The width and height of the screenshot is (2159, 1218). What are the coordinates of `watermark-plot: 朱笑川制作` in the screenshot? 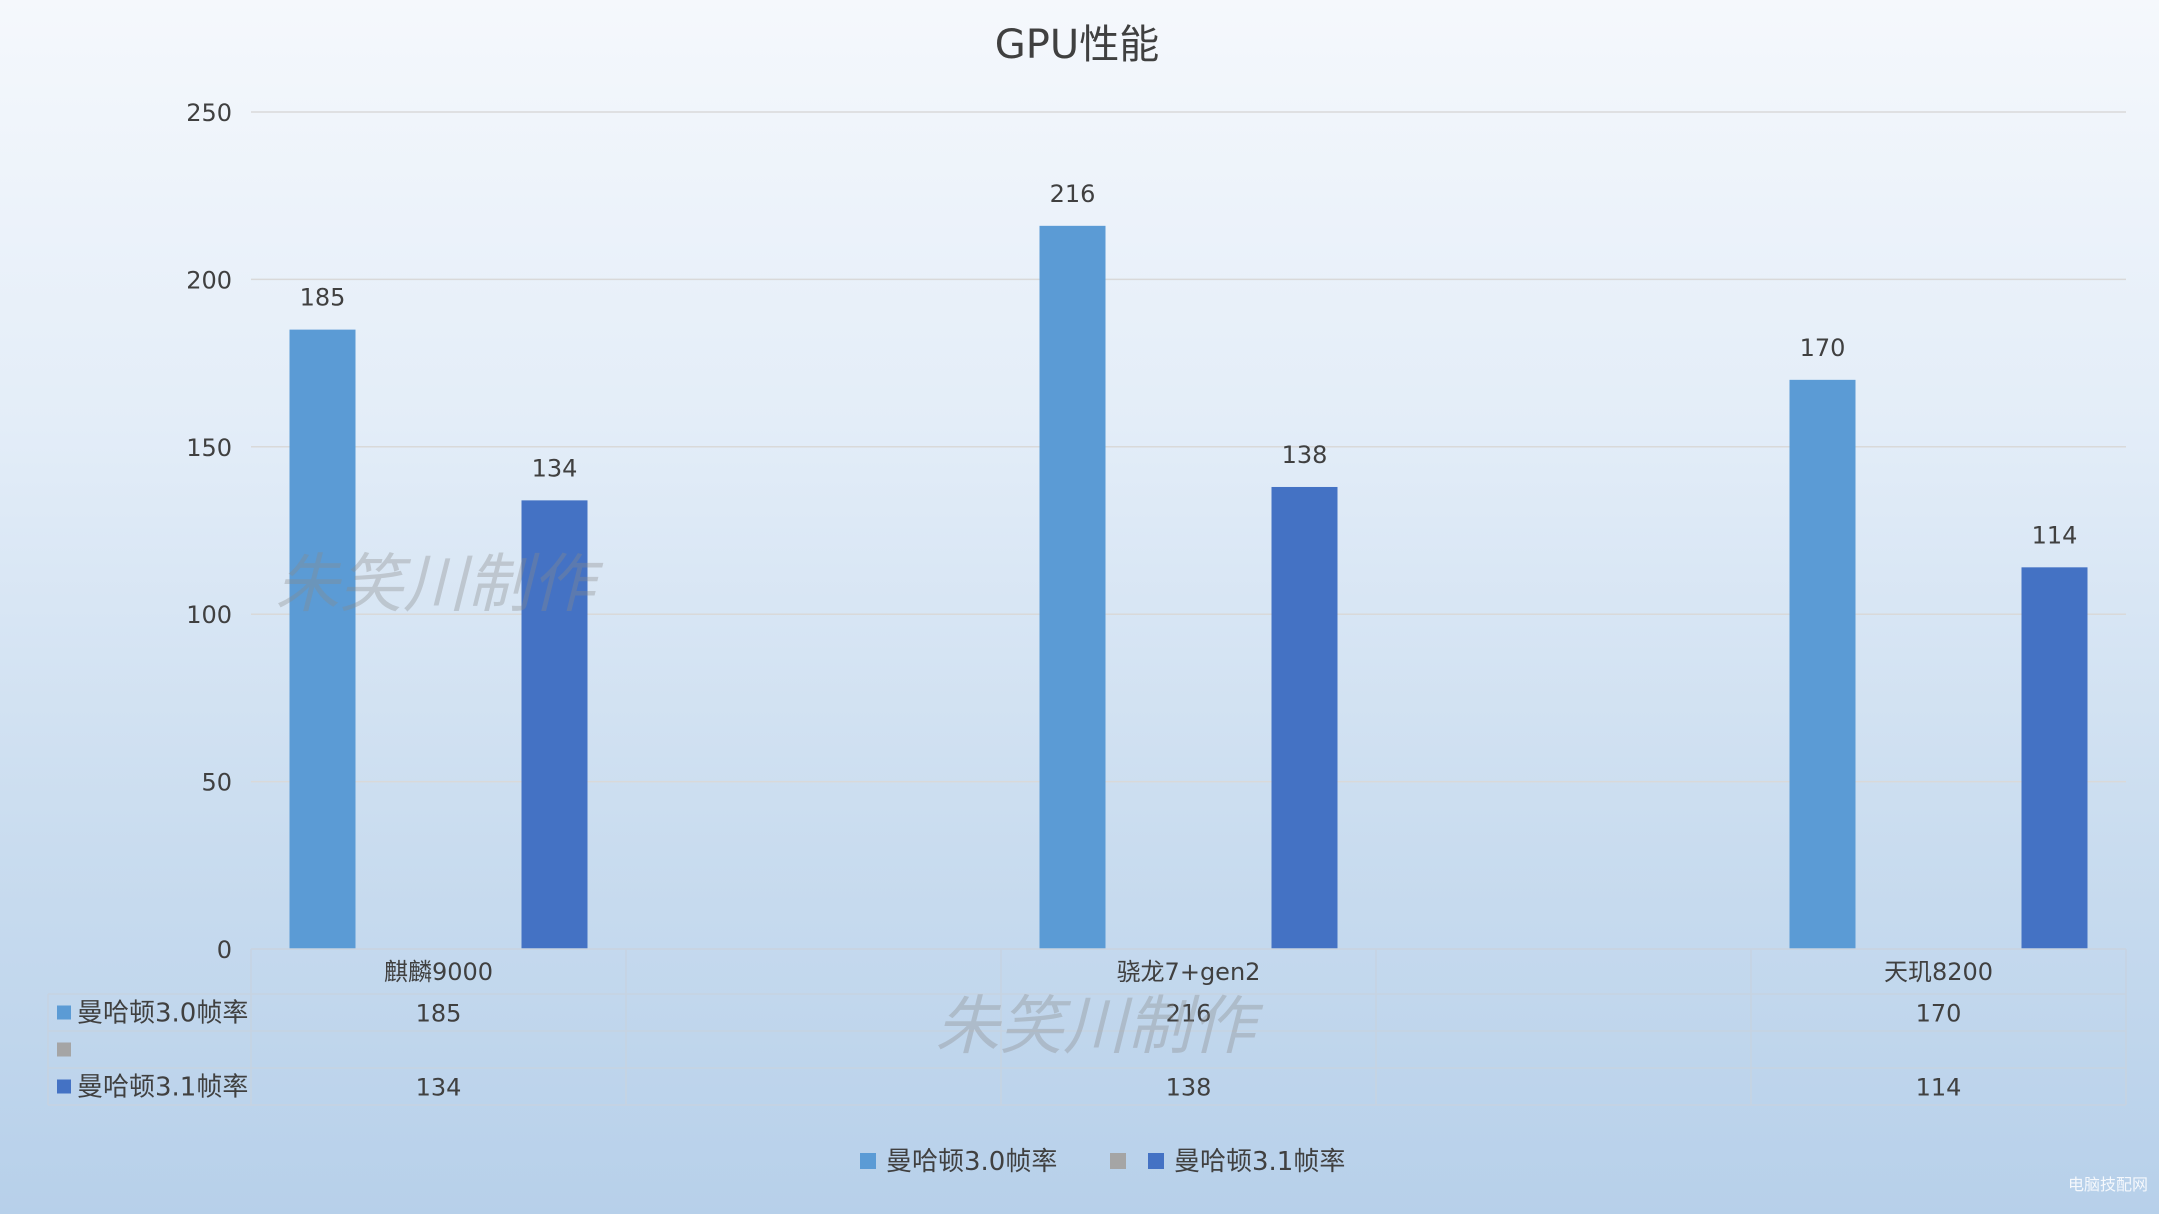 It's located at (439, 585).